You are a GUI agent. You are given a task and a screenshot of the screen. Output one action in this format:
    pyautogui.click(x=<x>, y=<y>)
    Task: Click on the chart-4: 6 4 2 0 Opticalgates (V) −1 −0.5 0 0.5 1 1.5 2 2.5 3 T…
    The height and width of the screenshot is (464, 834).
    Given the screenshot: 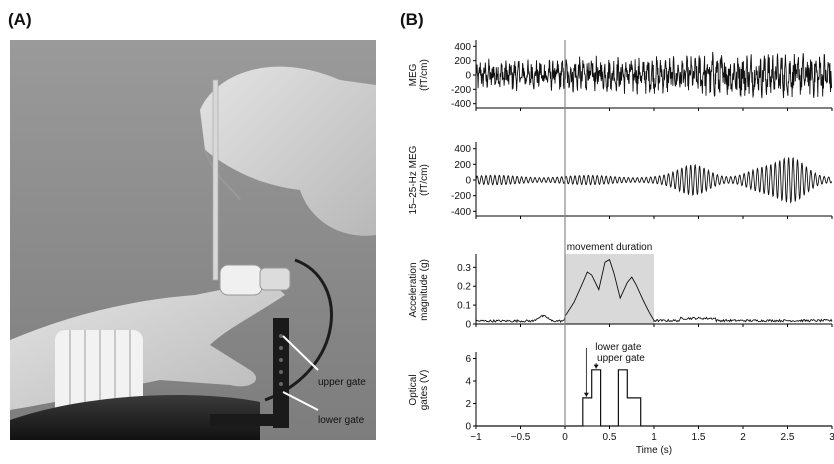 What is the action you would take?
    pyautogui.click(x=621, y=399)
    